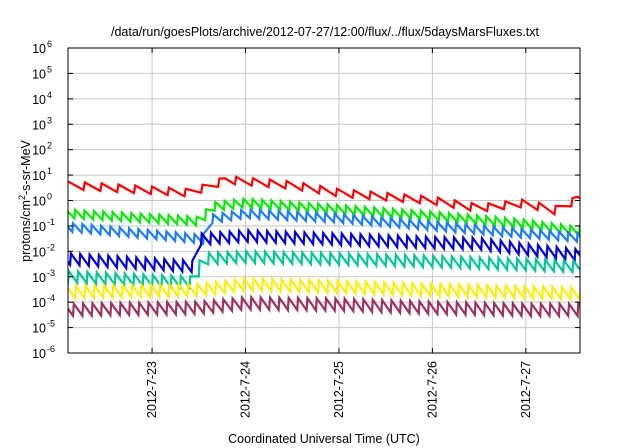 Image resolution: width=640 pixels, height=448 pixels. Describe the element at coordinates (26, 231) in the screenshot. I see `y-axis-label-prefix: protons/cm` at that location.